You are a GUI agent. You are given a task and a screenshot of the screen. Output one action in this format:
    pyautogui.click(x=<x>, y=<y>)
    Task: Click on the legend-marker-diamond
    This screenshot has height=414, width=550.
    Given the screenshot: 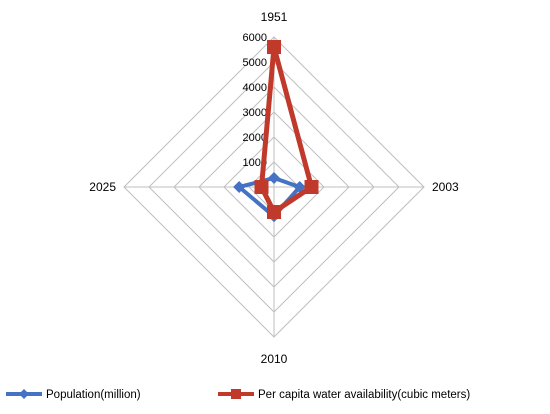 What is the action you would take?
    pyautogui.click(x=24, y=394)
    